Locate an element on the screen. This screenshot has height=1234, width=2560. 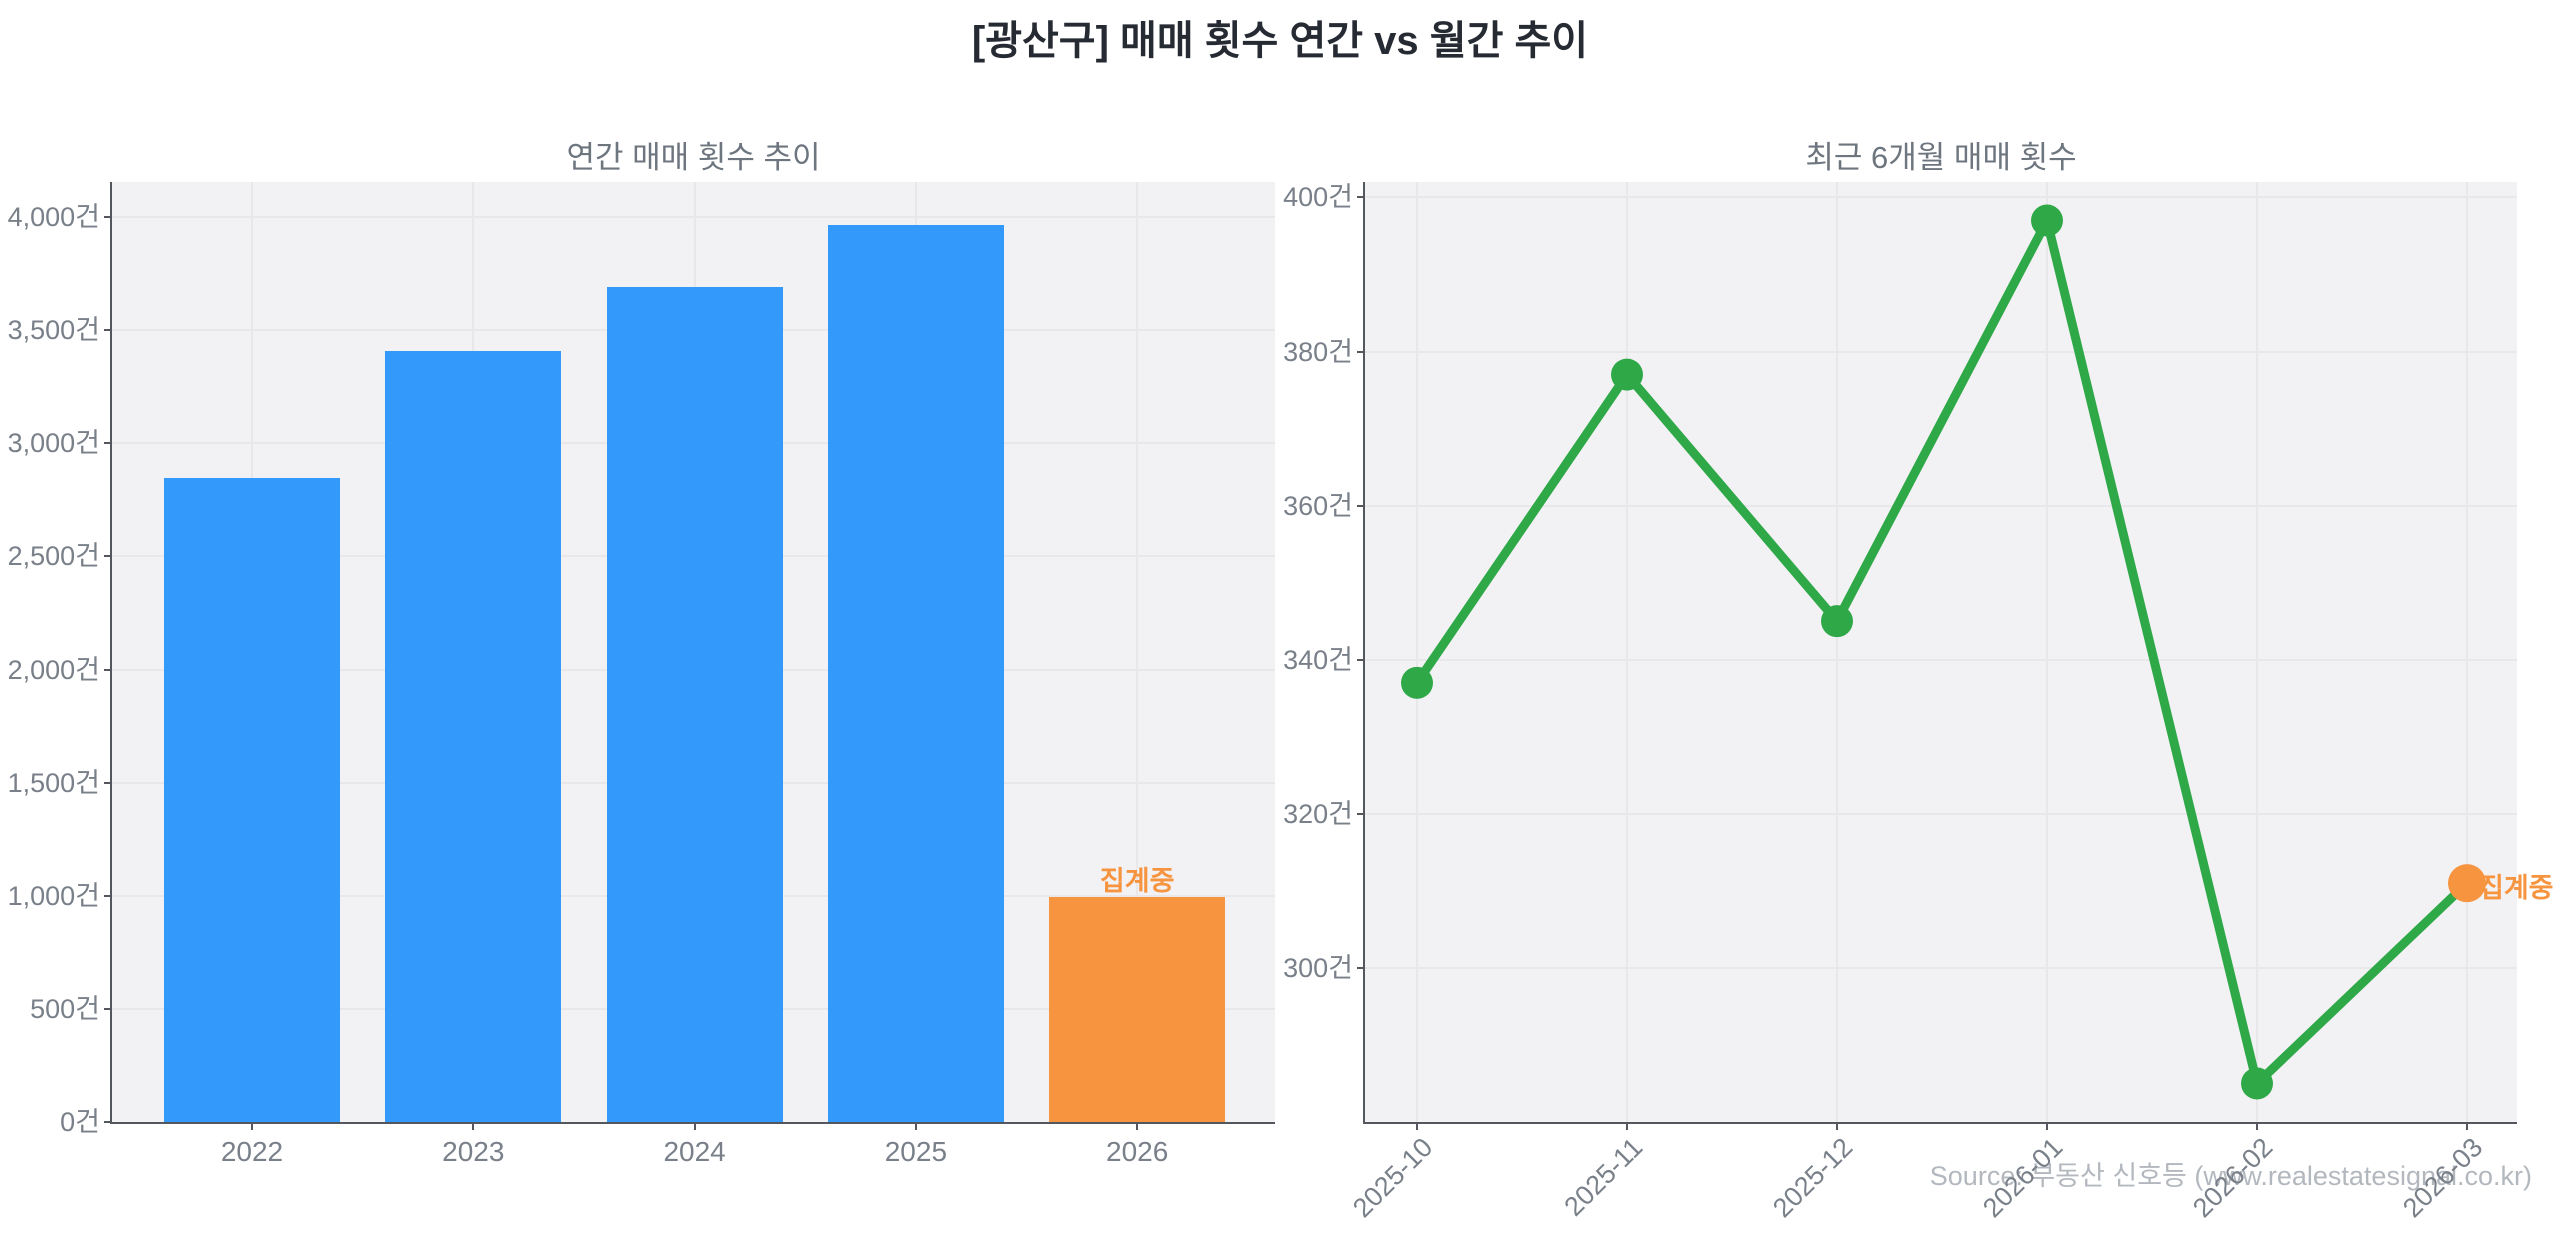
y-tick-label: 380건 is located at coordinates (1318, 351).